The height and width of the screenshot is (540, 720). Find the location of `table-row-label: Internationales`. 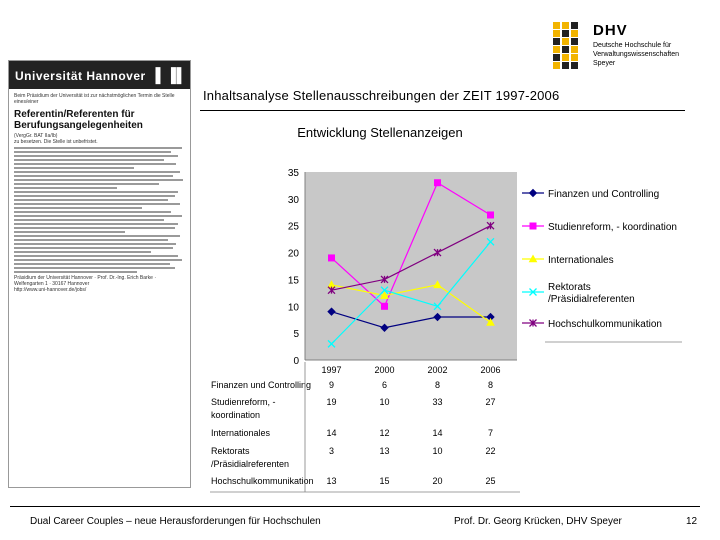

table-row-label: Internationales is located at coordinates (241, 433).